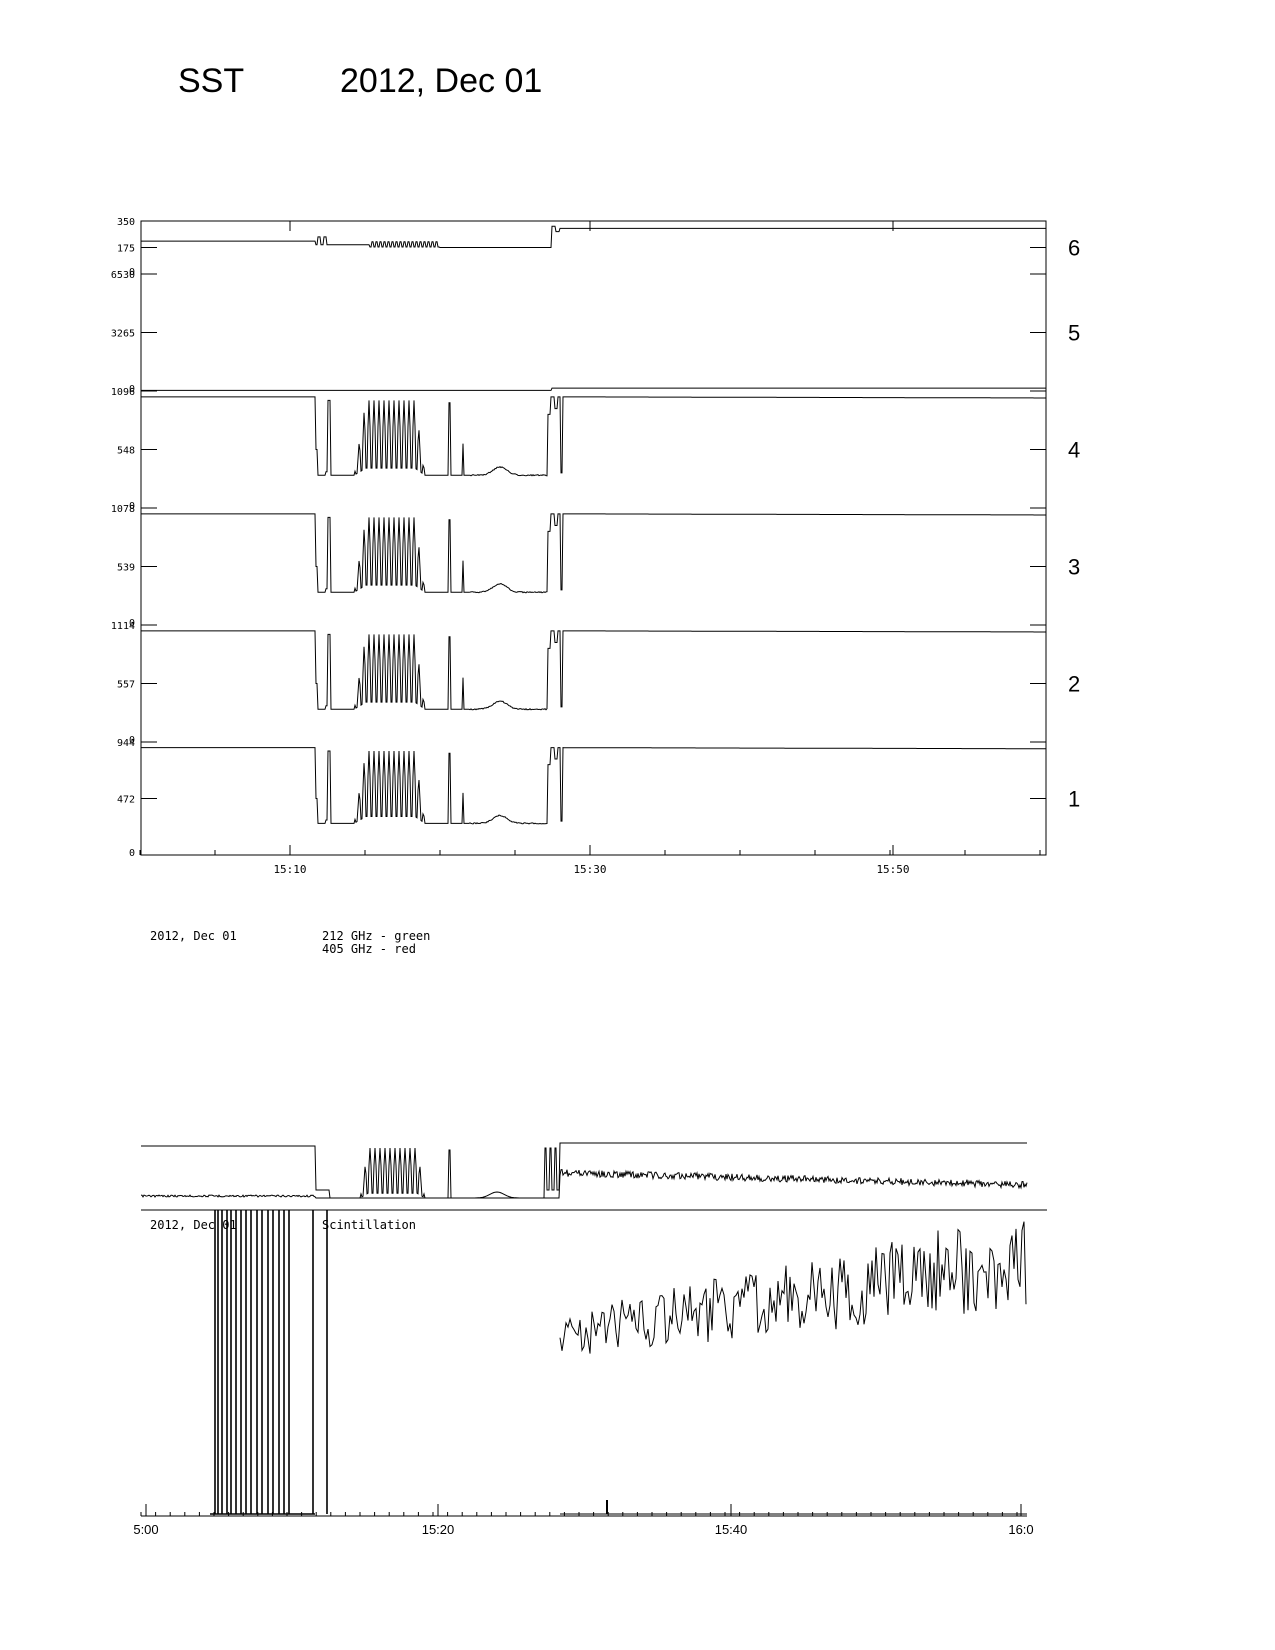  I want to click on channel-number: 2, so click(1074, 684).